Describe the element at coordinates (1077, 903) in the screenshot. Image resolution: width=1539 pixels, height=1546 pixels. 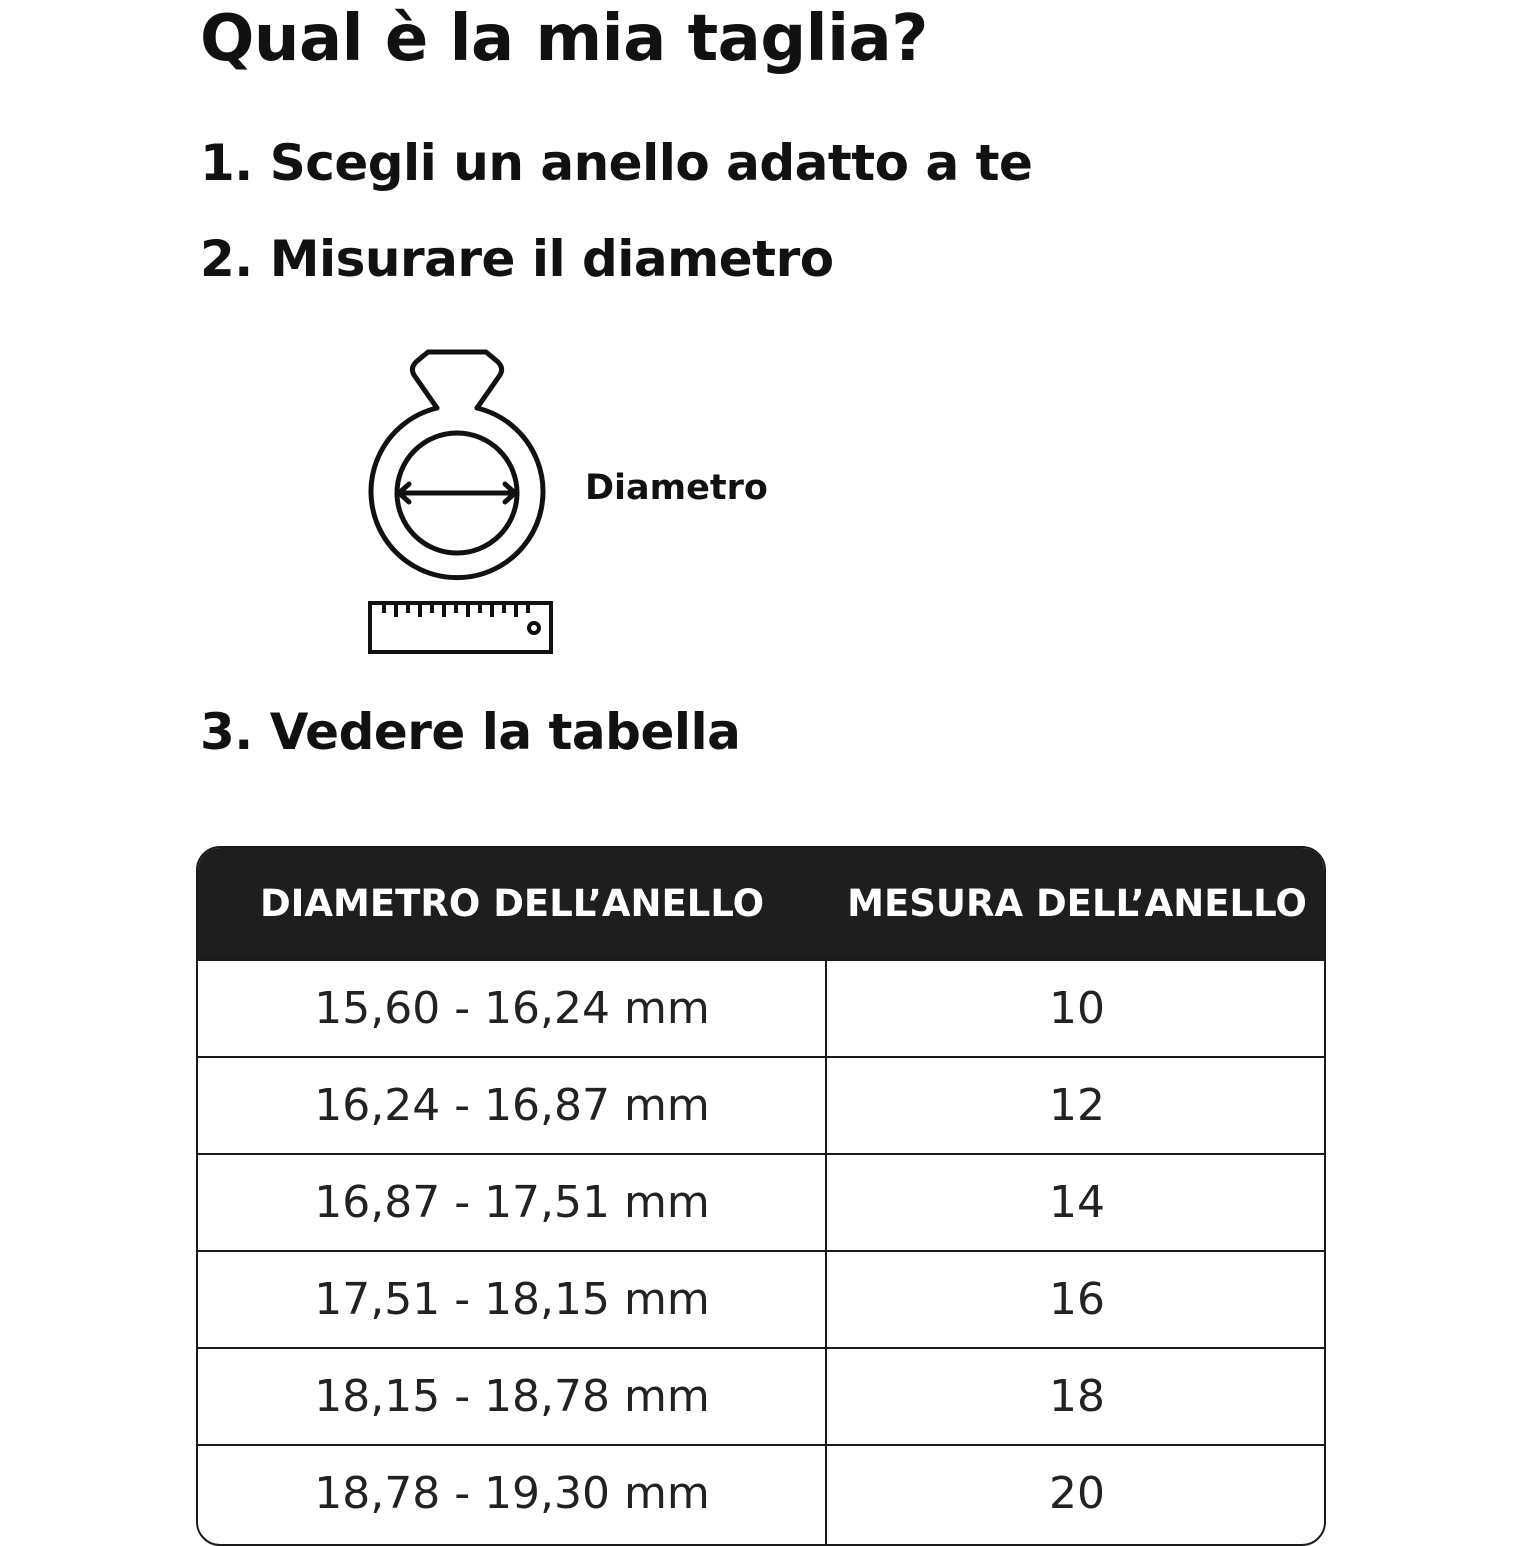
I see `header-size: MESURA DELL’ANELLO` at that location.